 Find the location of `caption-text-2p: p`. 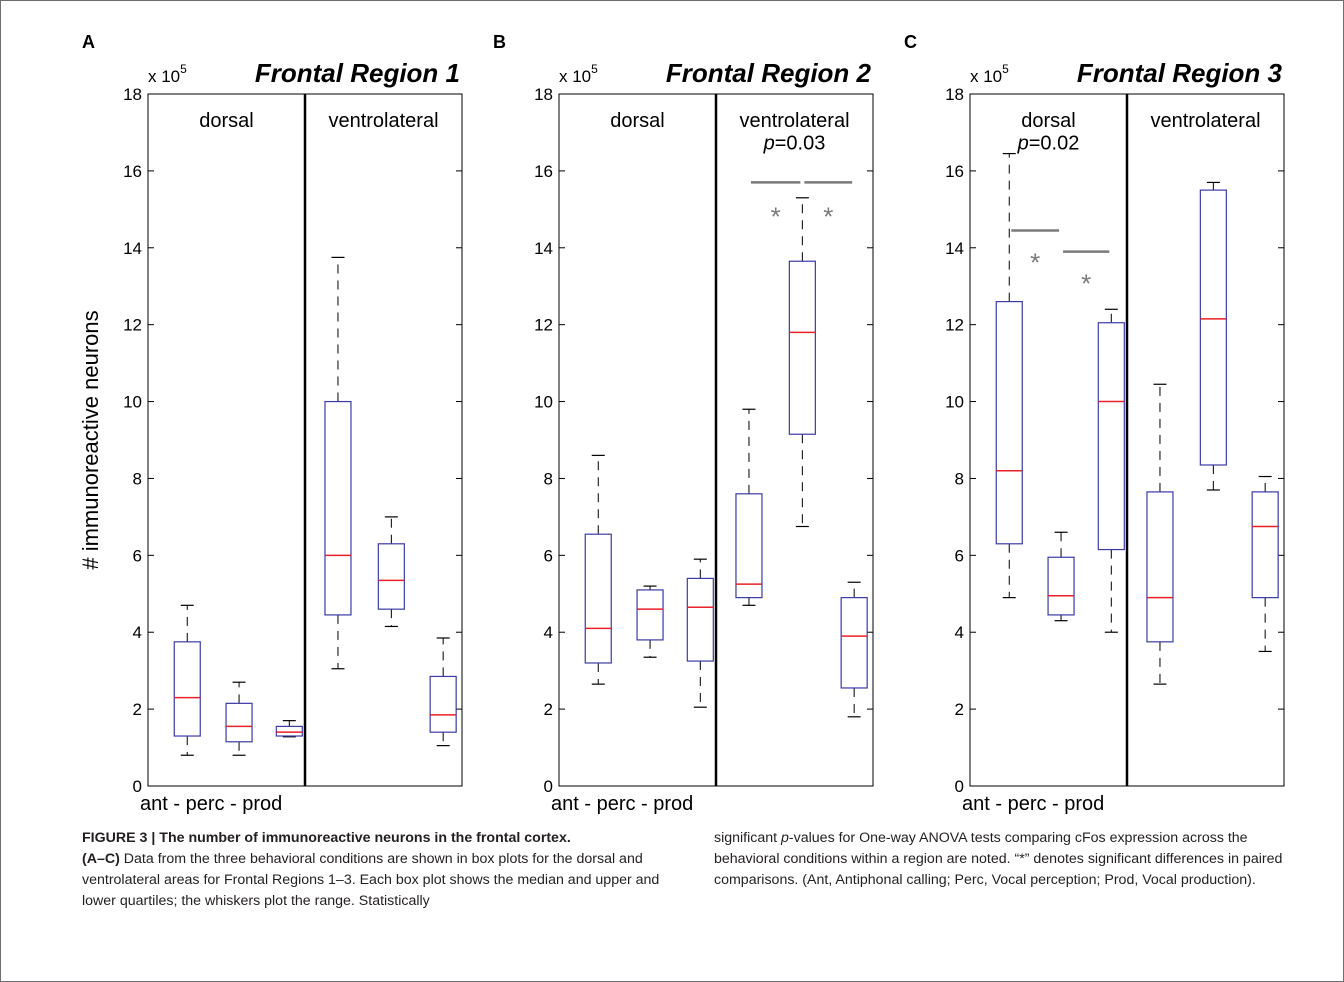

caption-text-2p: p is located at coordinates (785, 838).